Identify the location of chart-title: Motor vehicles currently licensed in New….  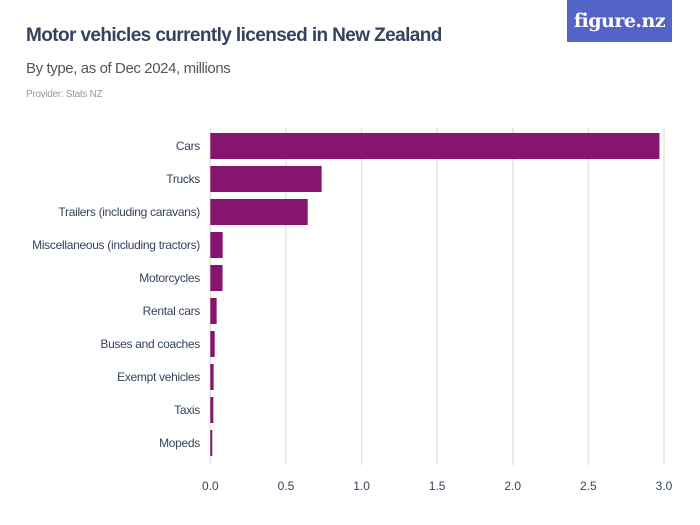
(234, 35).